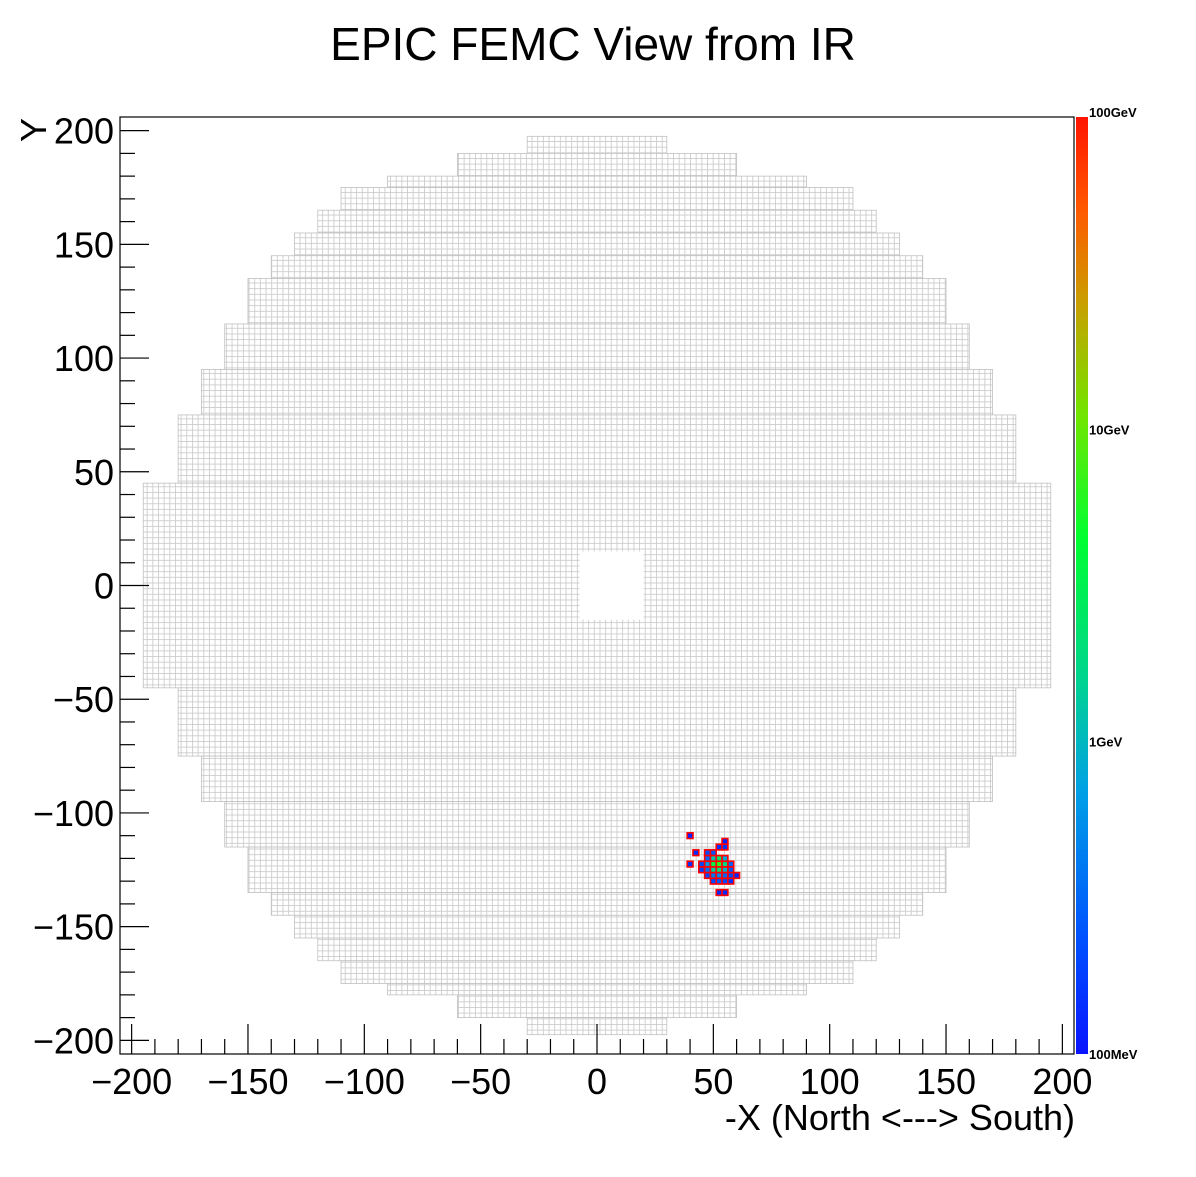 Image resolution: width=1196 pixels, height=1177 pixels. I want to click on x-tick-label: 100, so click(830, 1081).